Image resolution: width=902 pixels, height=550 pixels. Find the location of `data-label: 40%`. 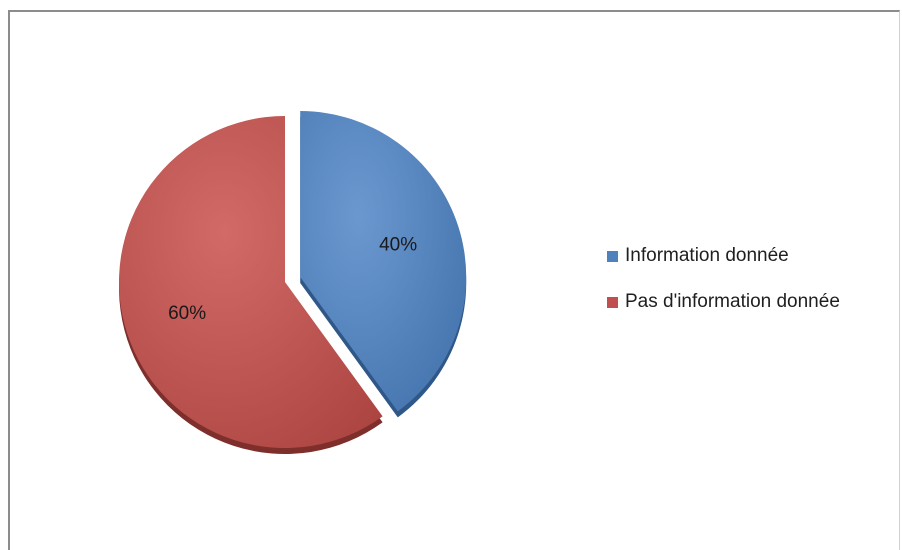

data-label: 40% is located at coordinates (398, 244).